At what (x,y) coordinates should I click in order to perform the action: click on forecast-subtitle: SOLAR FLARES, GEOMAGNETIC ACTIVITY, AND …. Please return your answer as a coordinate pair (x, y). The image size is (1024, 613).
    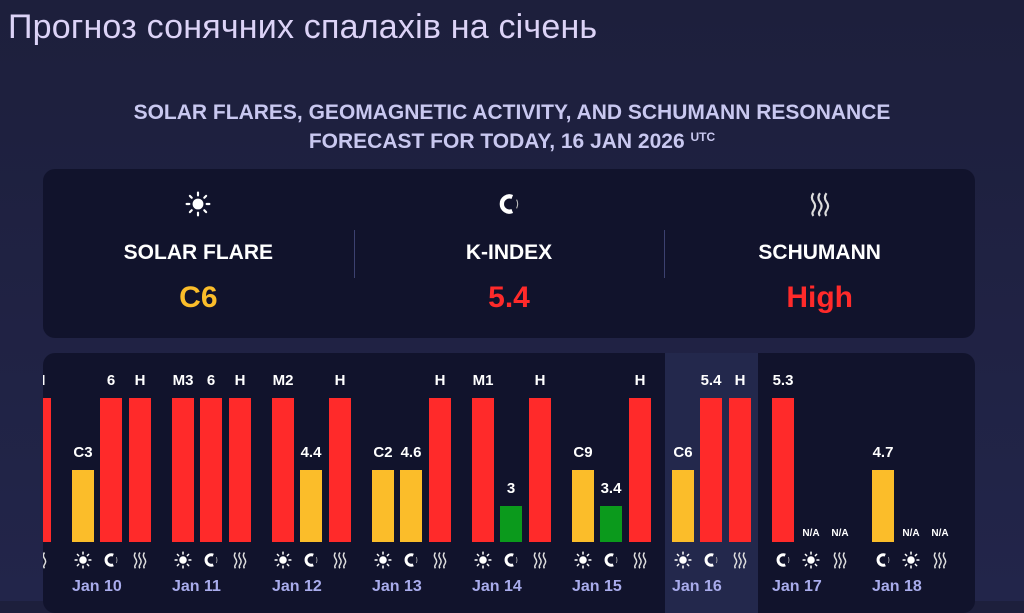
    Looking at the image, I should click on (512, 127).